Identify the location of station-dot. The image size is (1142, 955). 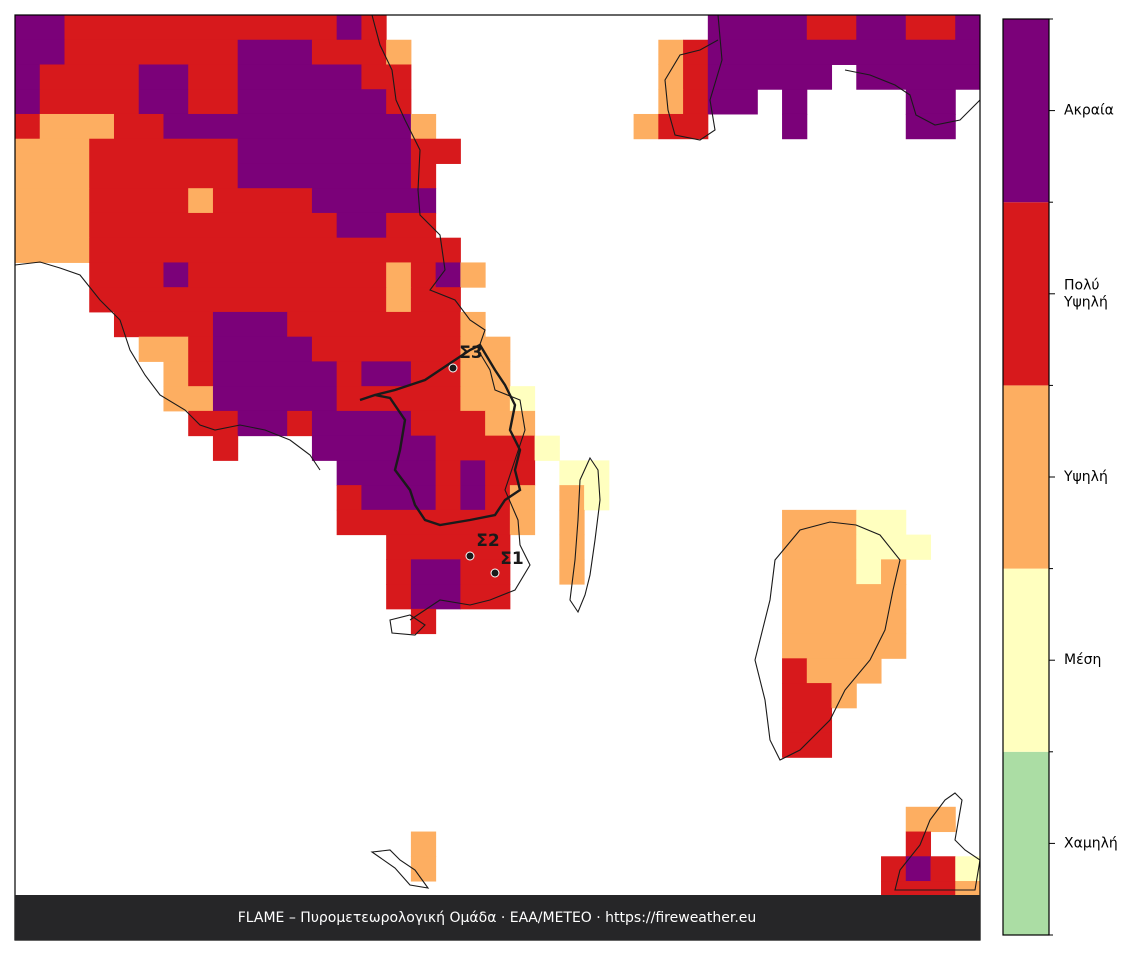
(470, 556).